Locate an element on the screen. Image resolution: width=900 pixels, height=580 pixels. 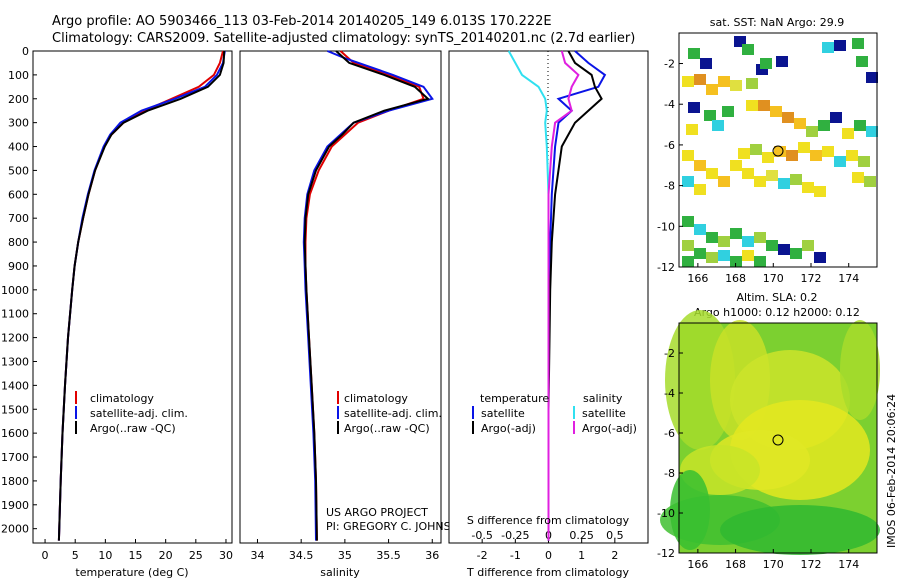
map-x-tick-label: 170 is located at coordinates (773, 278).